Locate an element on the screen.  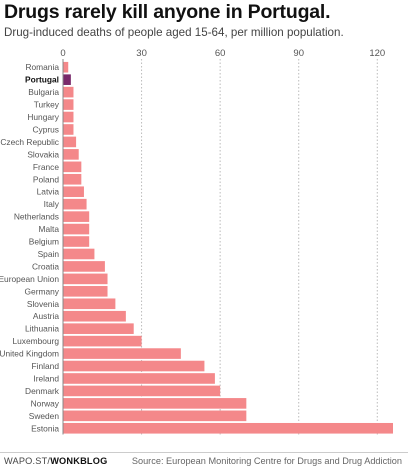
category-label: Hungary is located at coordinates (43, 117).